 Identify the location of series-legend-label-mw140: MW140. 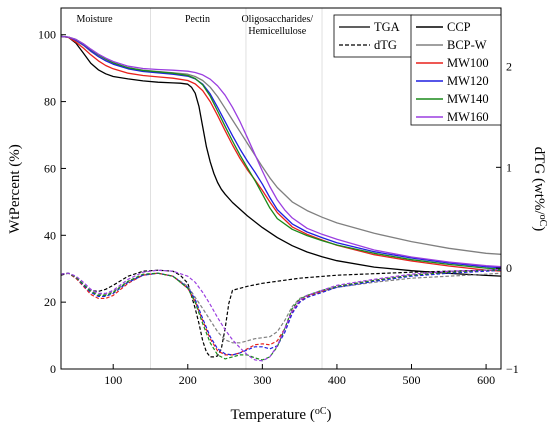
(468, 99).